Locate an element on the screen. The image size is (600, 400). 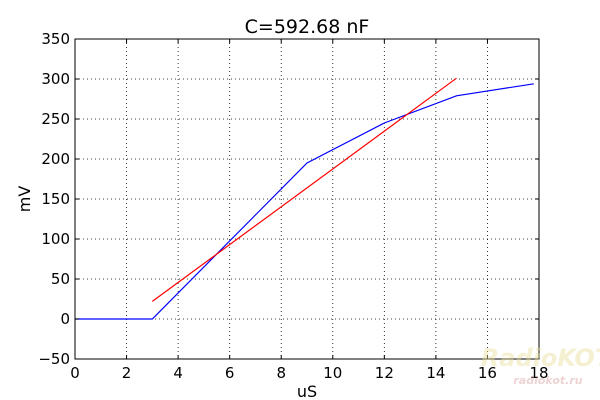
y-axis-label: mV is located at coordinates (24, 199).